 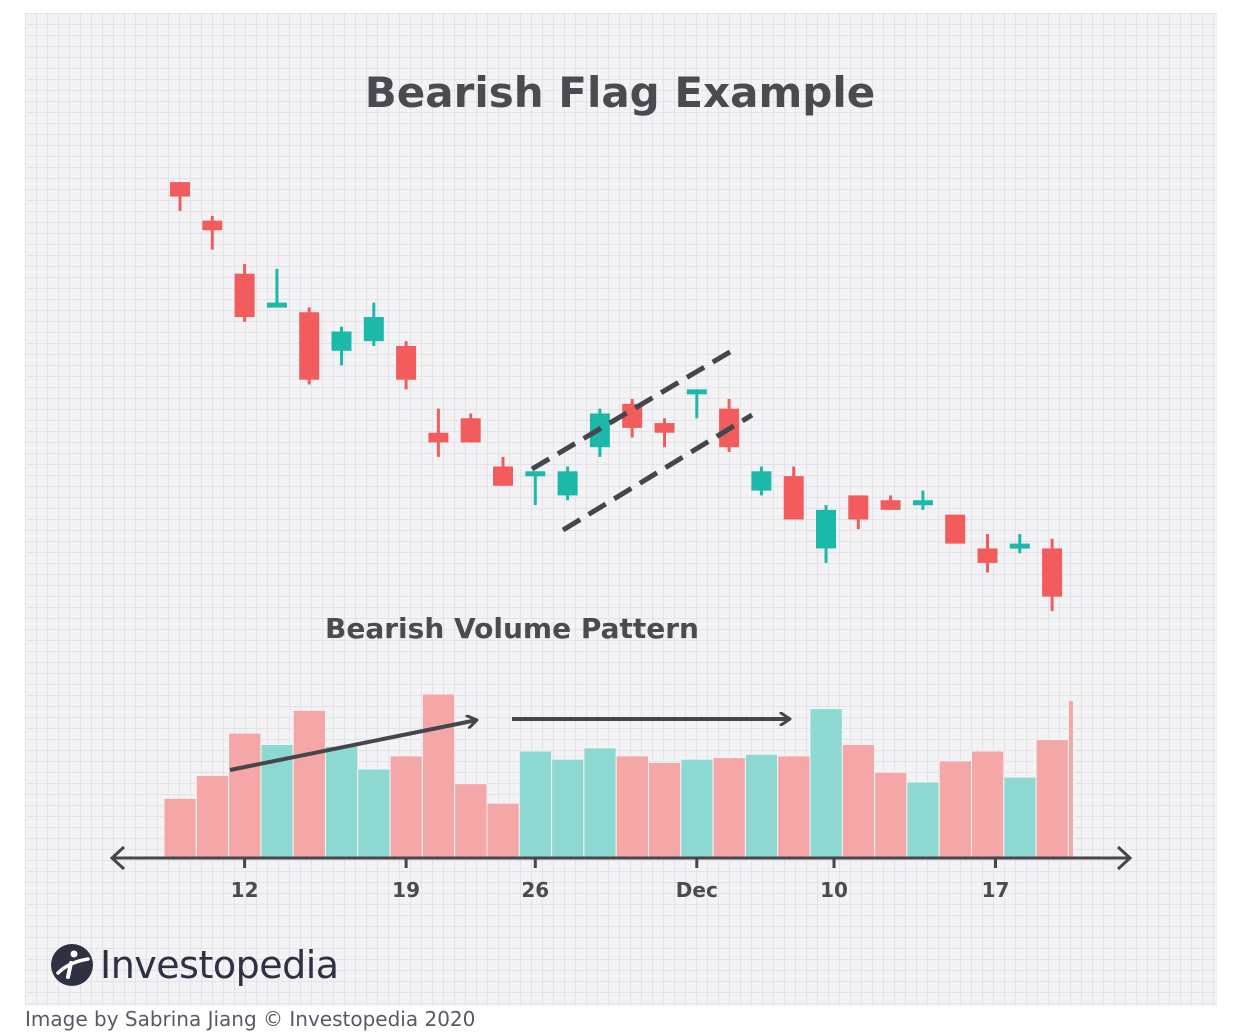 I want to click on investopedia-logo: Investopedia, so click(x=194, y=965).